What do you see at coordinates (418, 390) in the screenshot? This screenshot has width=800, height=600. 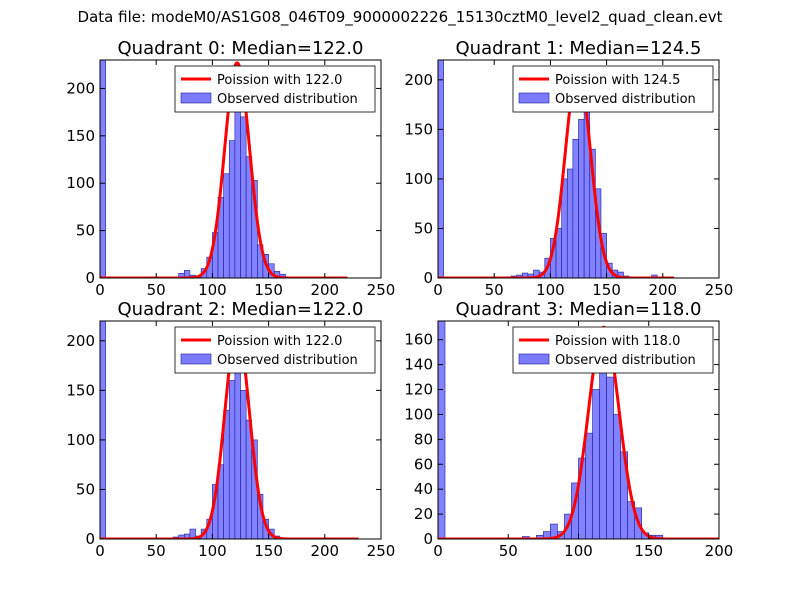 I see `y-tick-label: 120` at bounding box center [418, 390].